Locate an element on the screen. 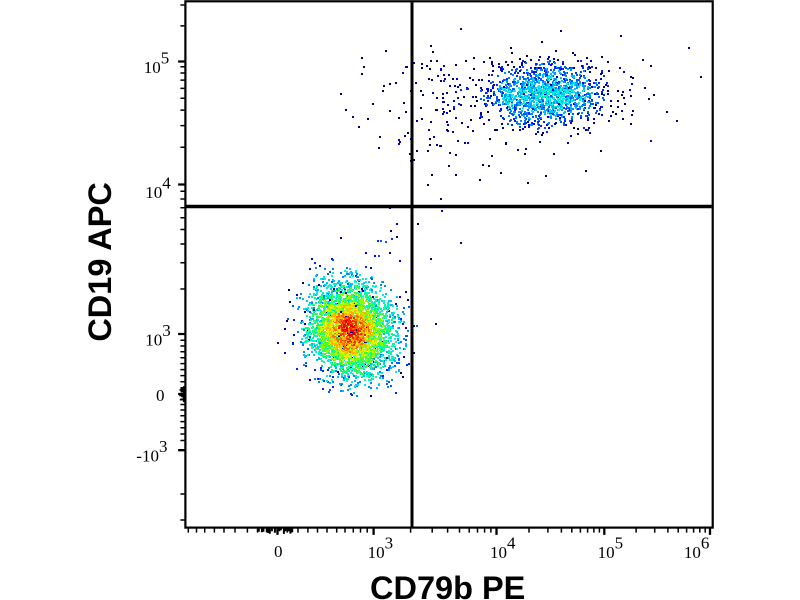 The height and width of the screenshot is (600, 800). svg-text: CD79b PE is located at coordinates (447, 585).